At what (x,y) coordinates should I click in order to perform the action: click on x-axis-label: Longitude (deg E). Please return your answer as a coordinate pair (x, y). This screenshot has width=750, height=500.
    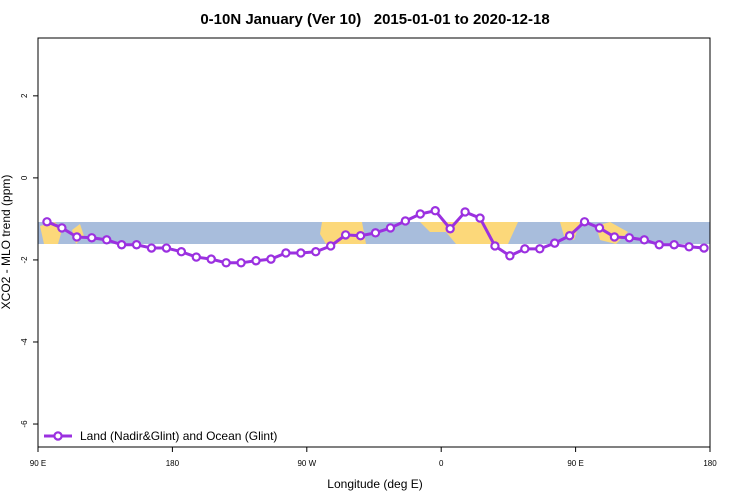
    Looking at the image, I should click on (374, 484).